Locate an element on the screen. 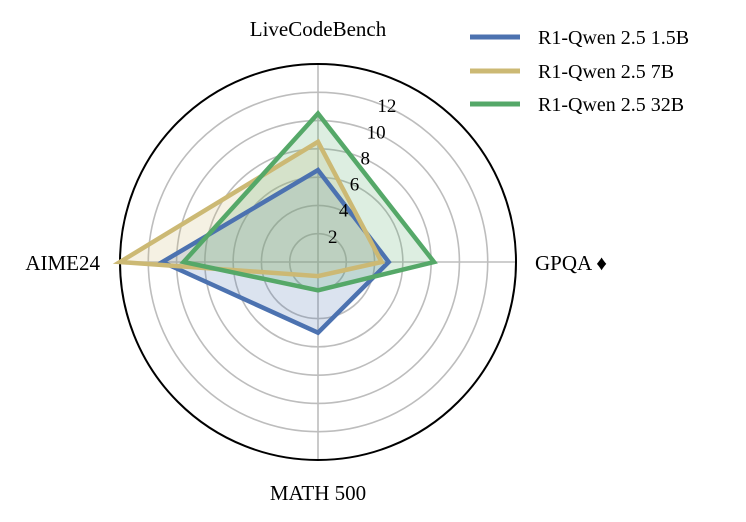 The image size is (746, 522). axis-label-livecodebench: LiveCodeBench is located at coordinates (318, 29).